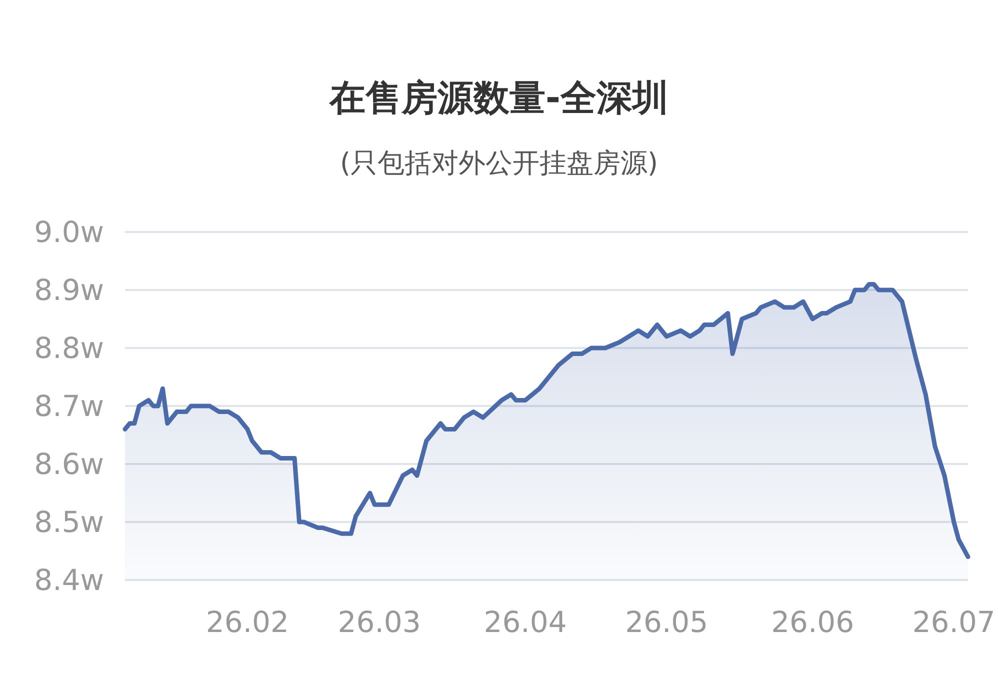 This screenshot has height=675, width=998. What do you see at coordinates (498, 98) in the screenshot?
I see `chart-title: 在售房源数量-全深圳` at bounding box center [498, 98].